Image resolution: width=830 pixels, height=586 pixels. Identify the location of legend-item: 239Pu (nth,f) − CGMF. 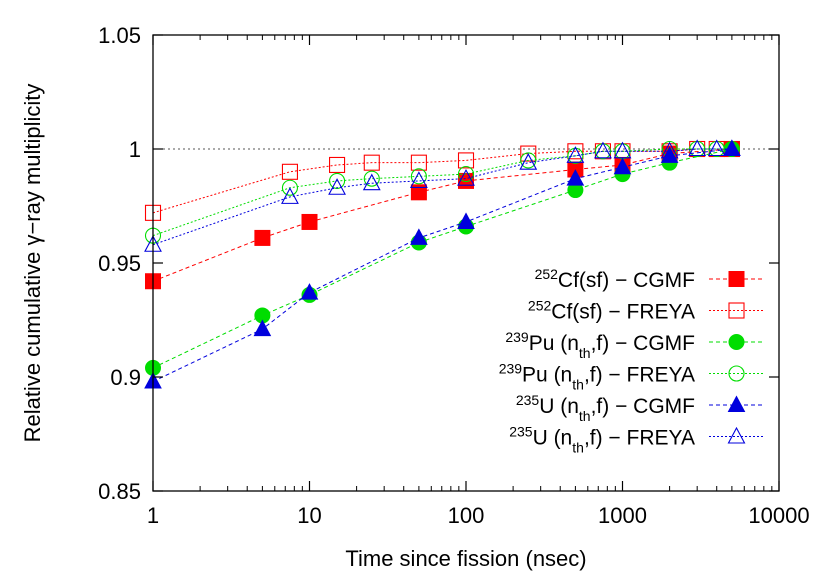
(634, 345).